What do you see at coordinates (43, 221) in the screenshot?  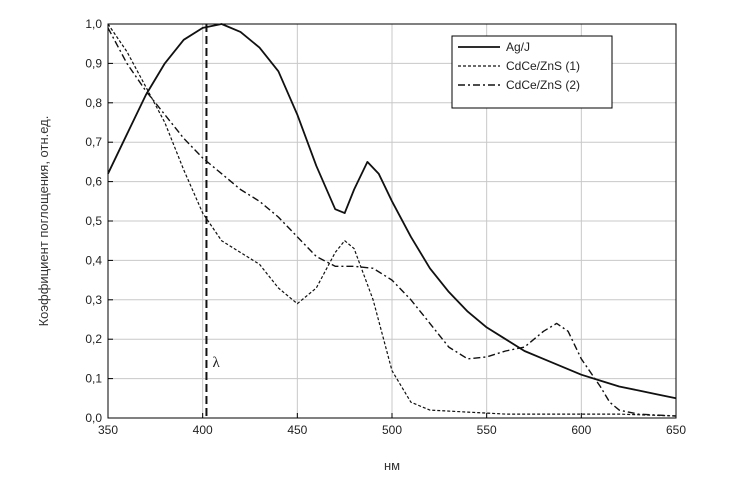 I see `y-axis-title: Коэффициент поглощения, отн.ед.` at bounding box center [43, 221].